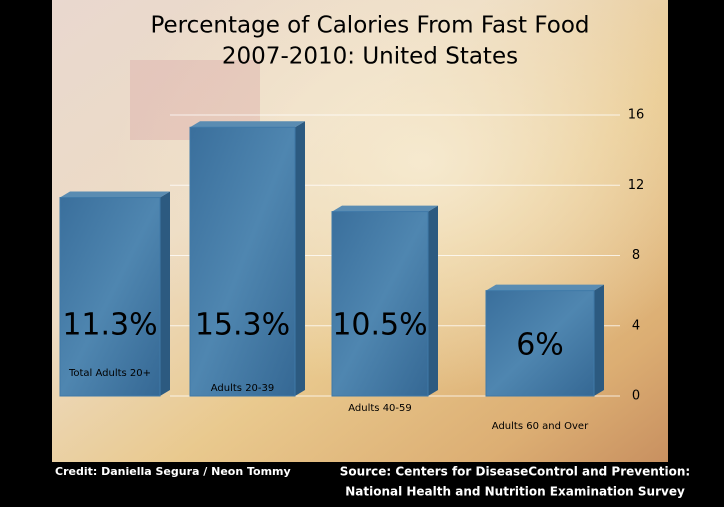 The image size is (724, 507). I want to click on x-tick-label: Adults 40-59, so click(380, 408).